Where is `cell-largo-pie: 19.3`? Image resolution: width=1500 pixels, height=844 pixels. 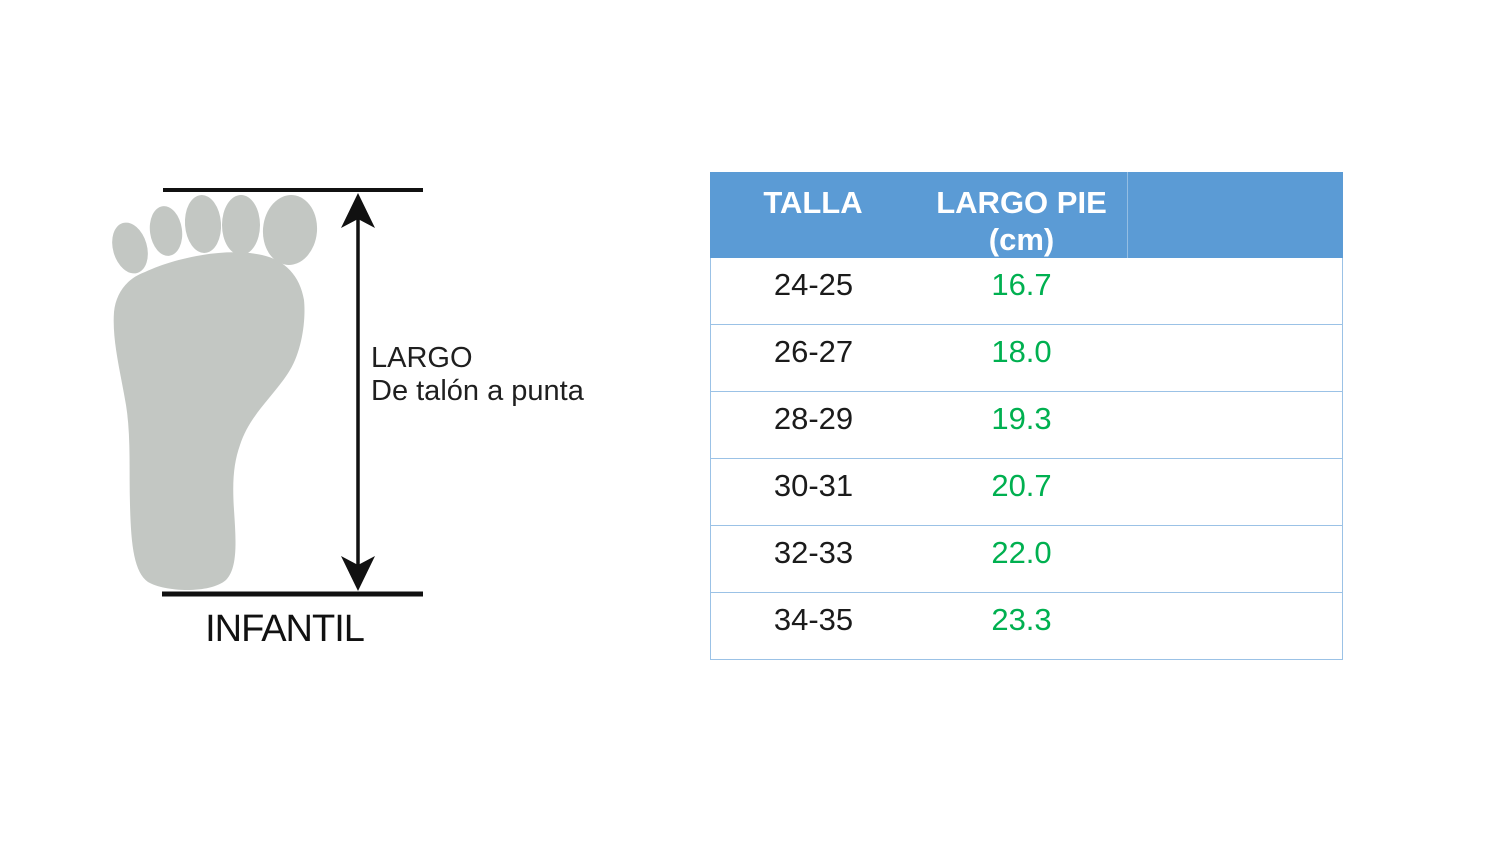 cell-largo-pie: 19.3 is located at coordinates (1021, 418).